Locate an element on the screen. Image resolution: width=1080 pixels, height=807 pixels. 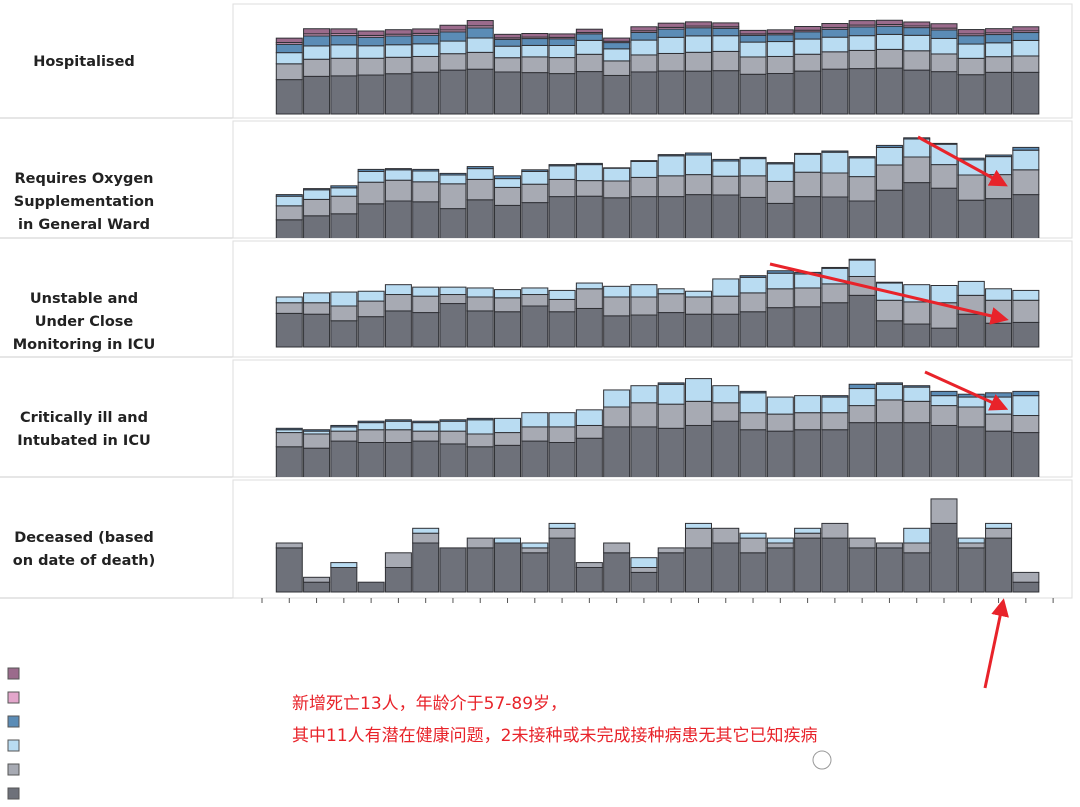
plot-area is located at coordinates (652, 539).